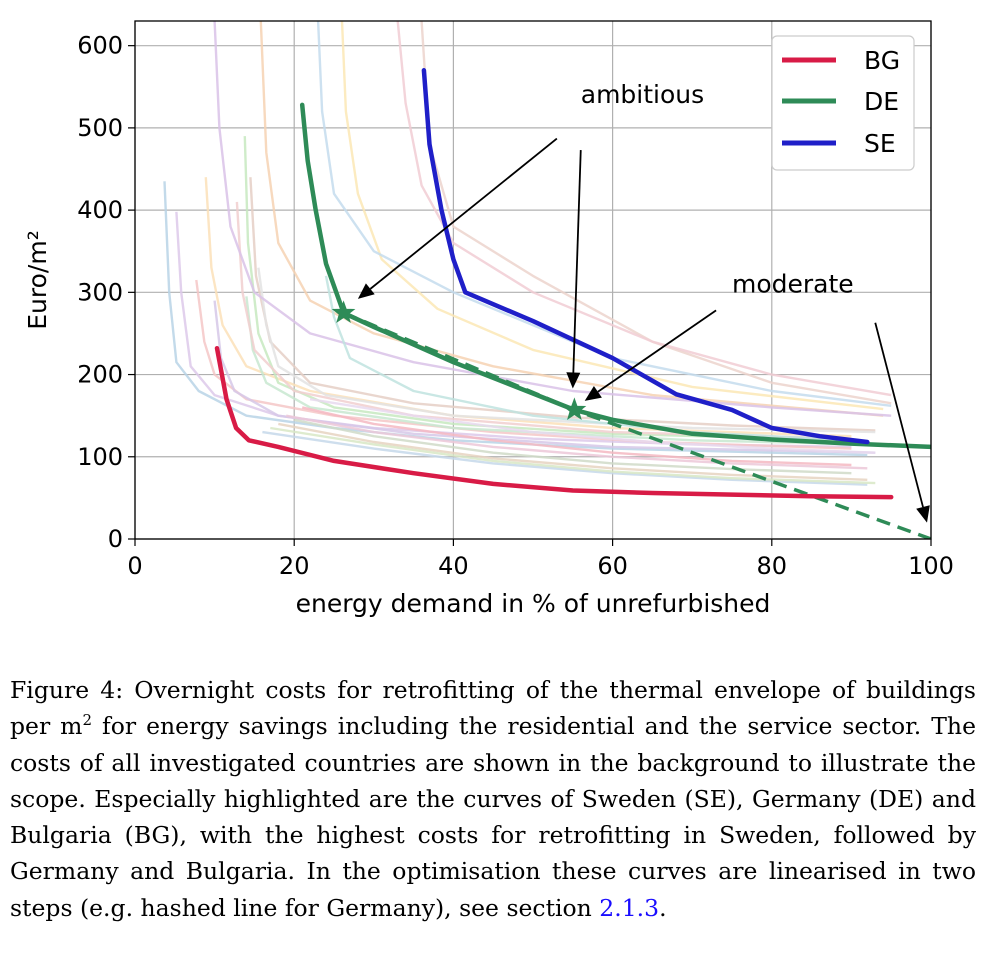 This screenshot has height=960, width=984. I want to click on y-tick-label: 500, so click(100, 128).